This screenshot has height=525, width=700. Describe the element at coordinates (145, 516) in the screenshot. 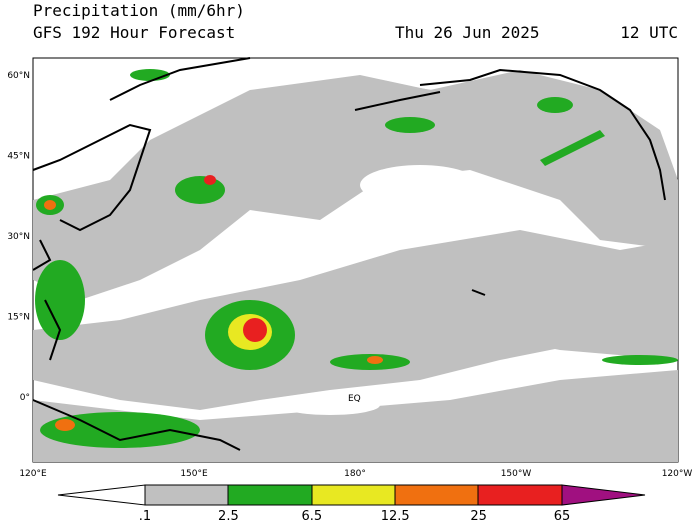

I see `colorbar-label: .1` at that location.